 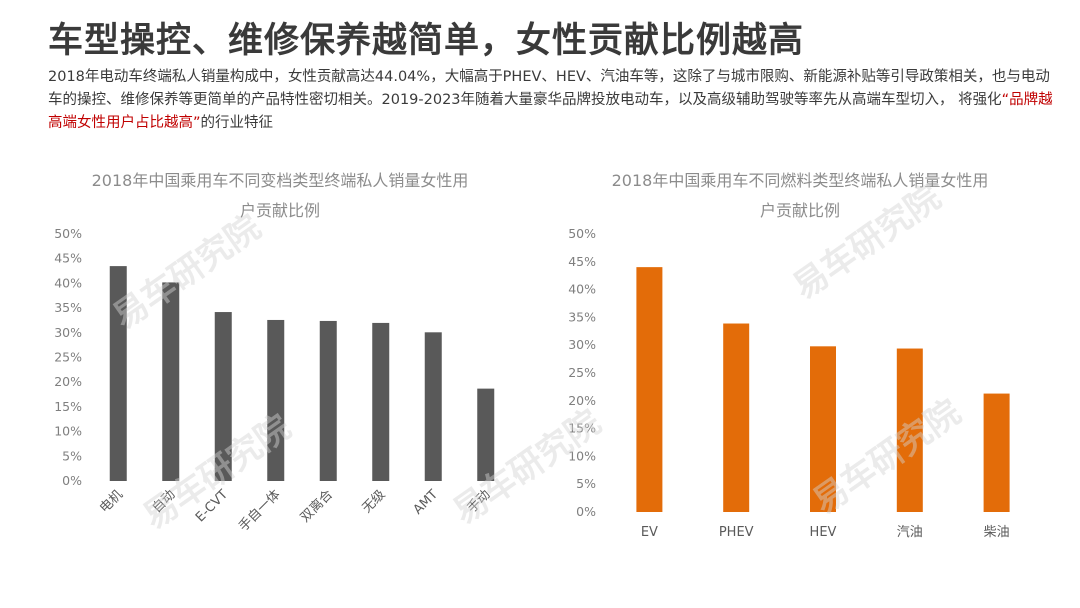 I want to click on transmission-y-tick-label: 5%, so click(x=72, y=455).